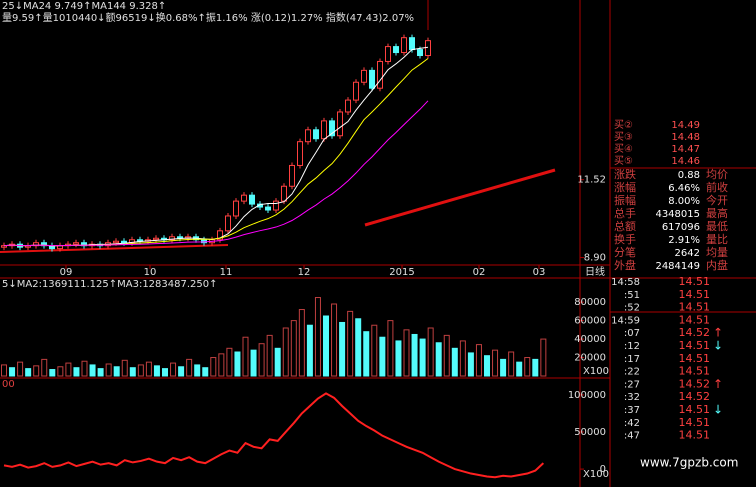  Describe the element at coordinates (274, 435) in the screenshot. I see `indicator-line` at that location.